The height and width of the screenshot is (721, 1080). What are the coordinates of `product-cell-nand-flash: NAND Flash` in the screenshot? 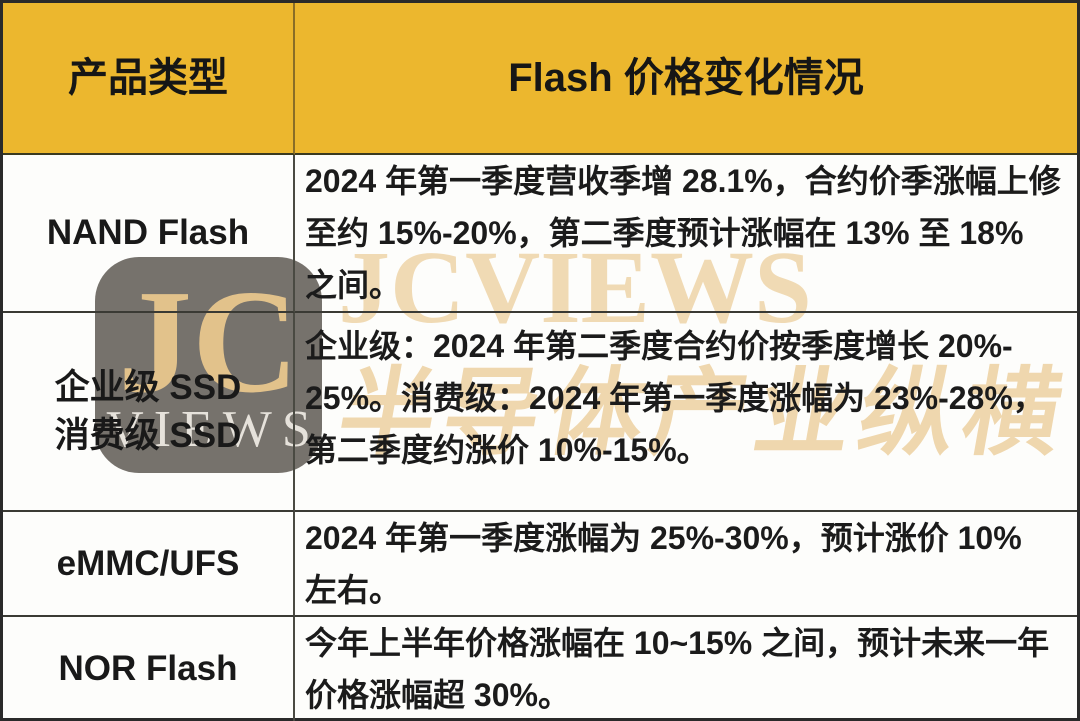 It's located at (149, 234).